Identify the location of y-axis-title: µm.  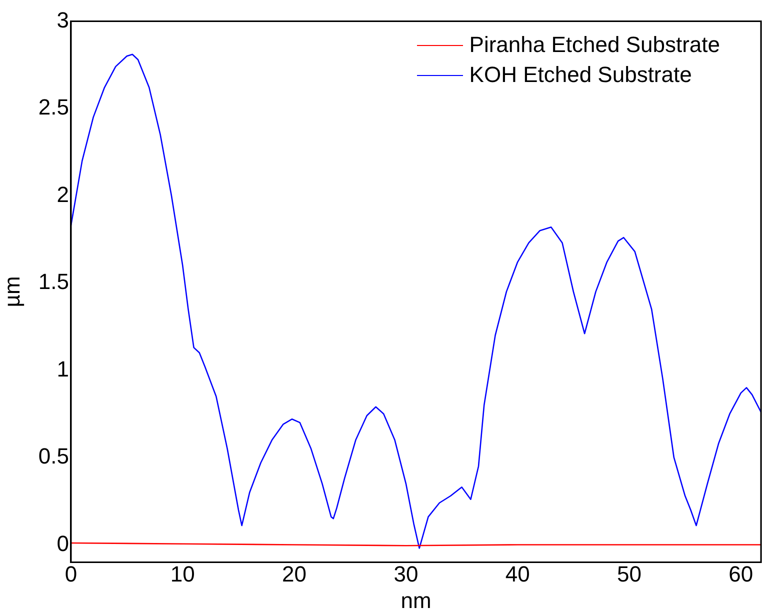
(12, 292).